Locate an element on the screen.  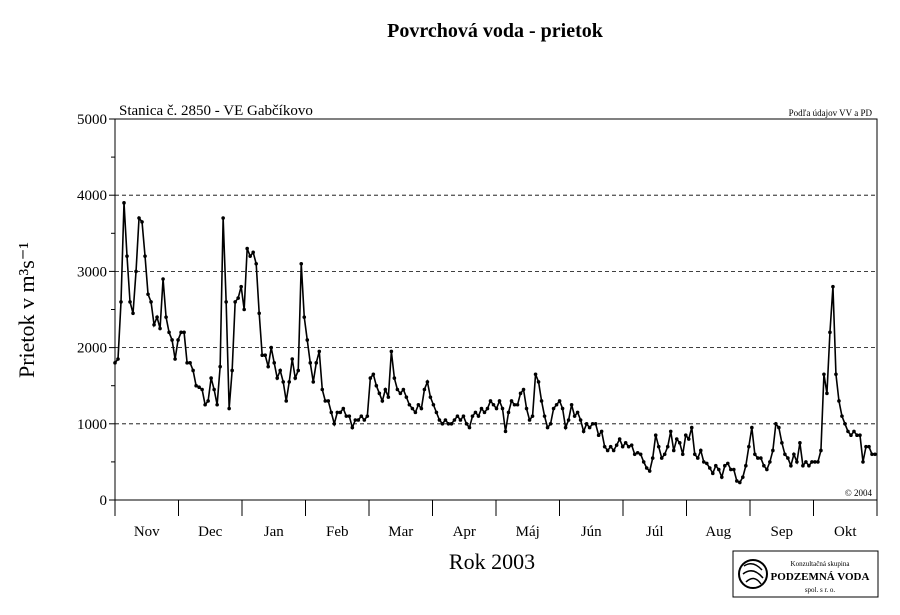
logo-line: spol. s r. o. is located at coordinates (820, 590).